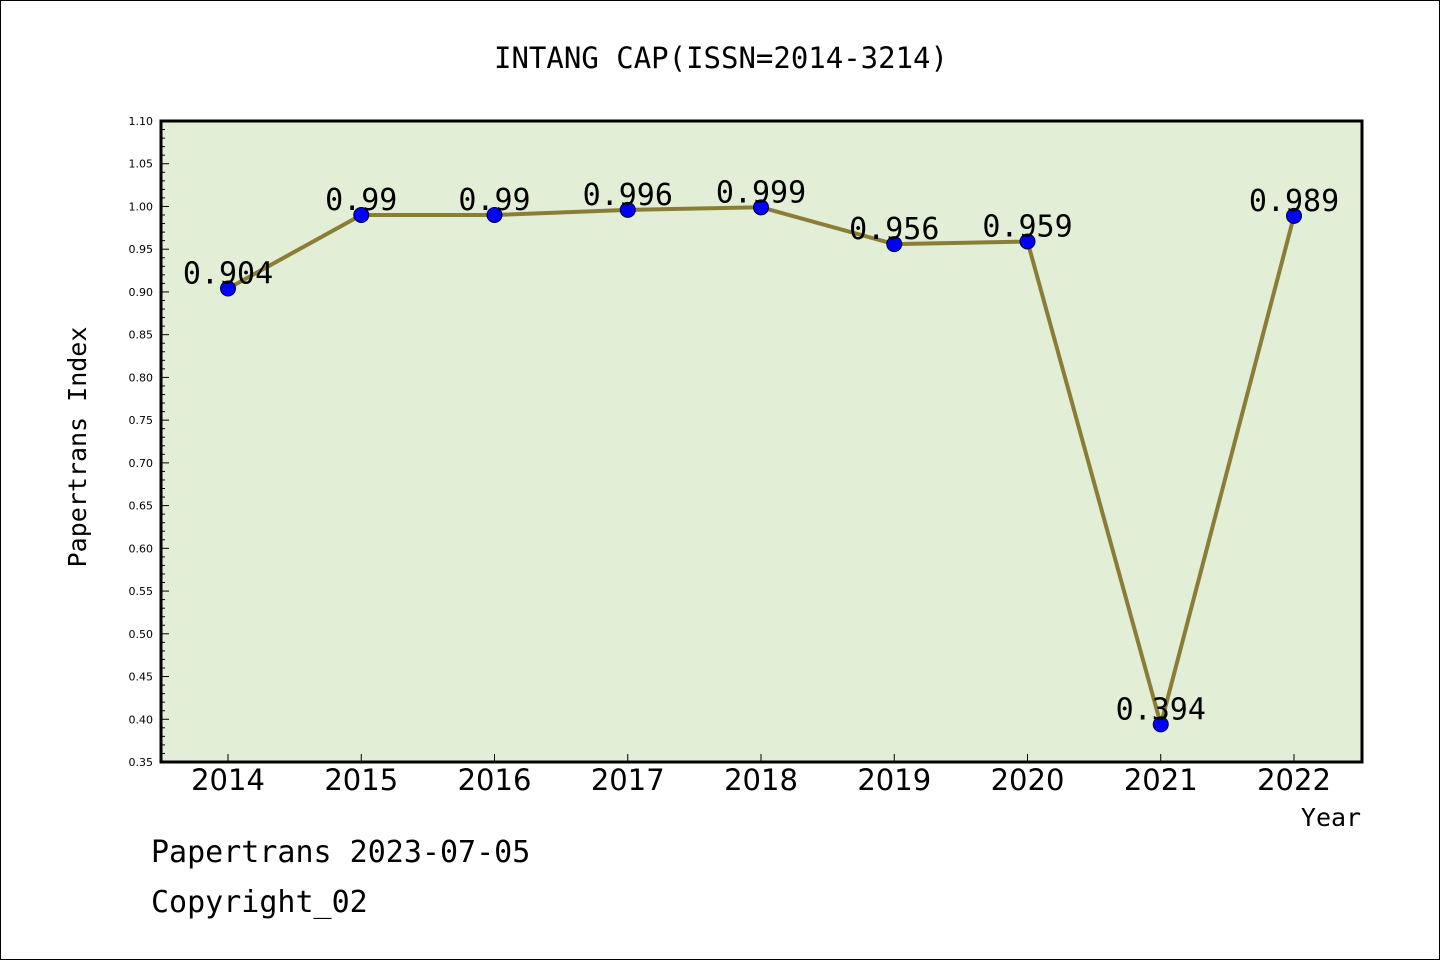 The image size is (1440, 960). What do you see at coordinates (141, 634) in the screenshot?
I see `y-tick-label: 0.50` at bounding box center [141, 634].